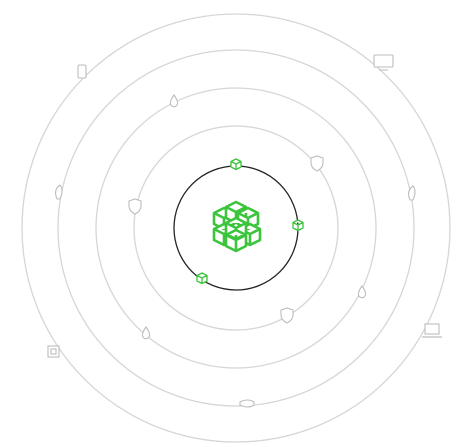 The height and width of the screenshot is (447, 470). I want to click on phone-icon, so click(82, 71).